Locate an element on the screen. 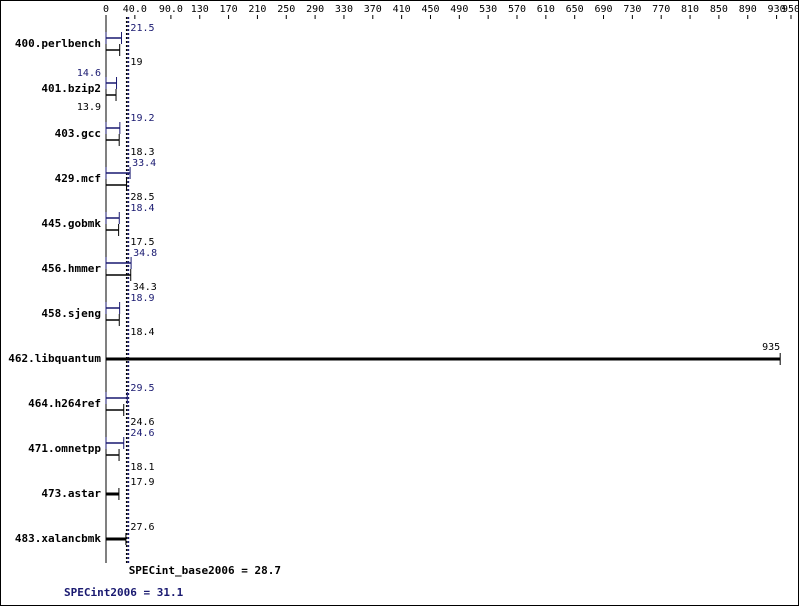 The height and width of the screenshot is (606, 799). x-tick-label: 170 is located at coordinates (229, 9).